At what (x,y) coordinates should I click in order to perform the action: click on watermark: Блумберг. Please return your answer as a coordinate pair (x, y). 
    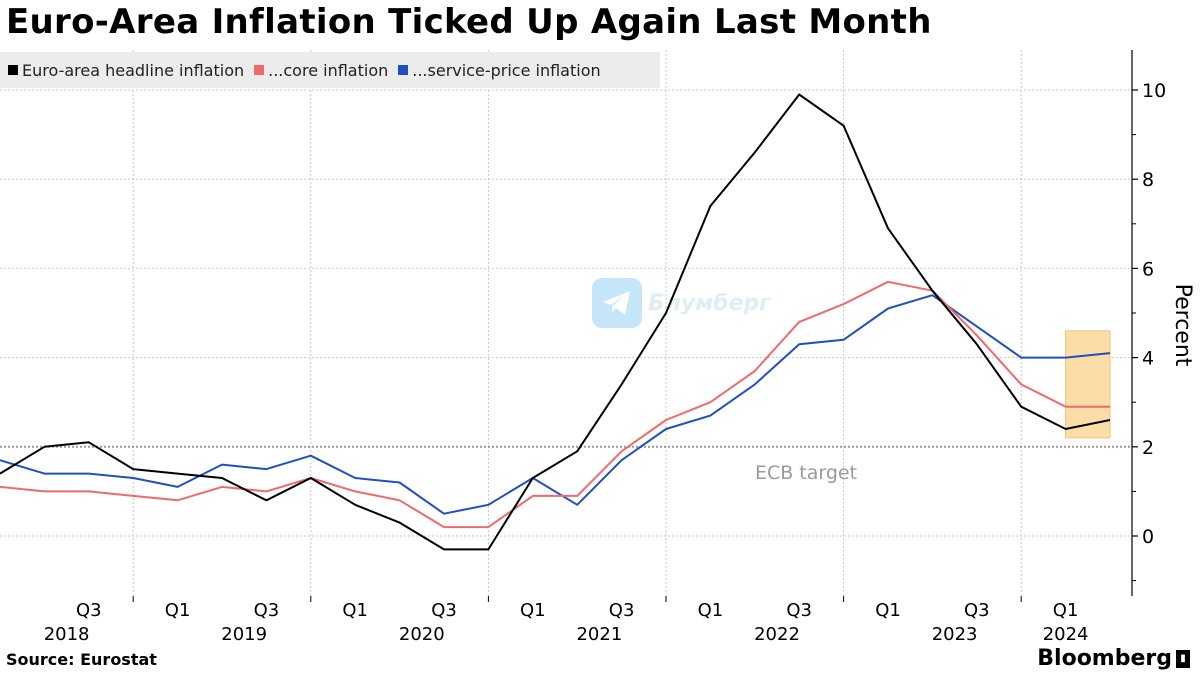
    Looking at the image, I should click on (681, 303).